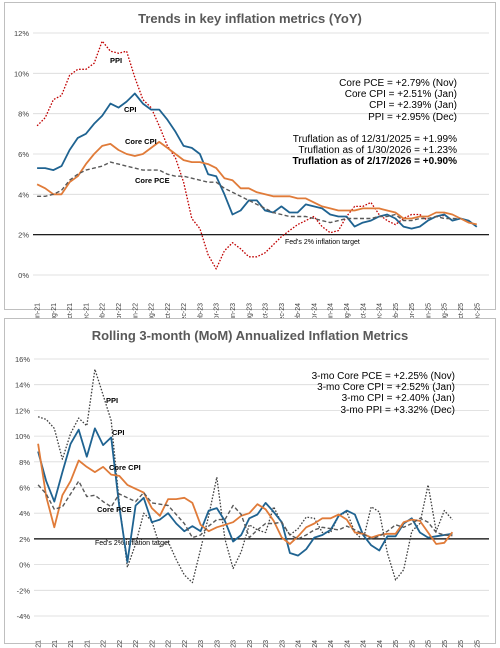 The width and height of the screenshot is (500, 648). Describe the element at coordinates (136, 644) in the screenshot. I see `x-tick-label: Jun-22` at that location.